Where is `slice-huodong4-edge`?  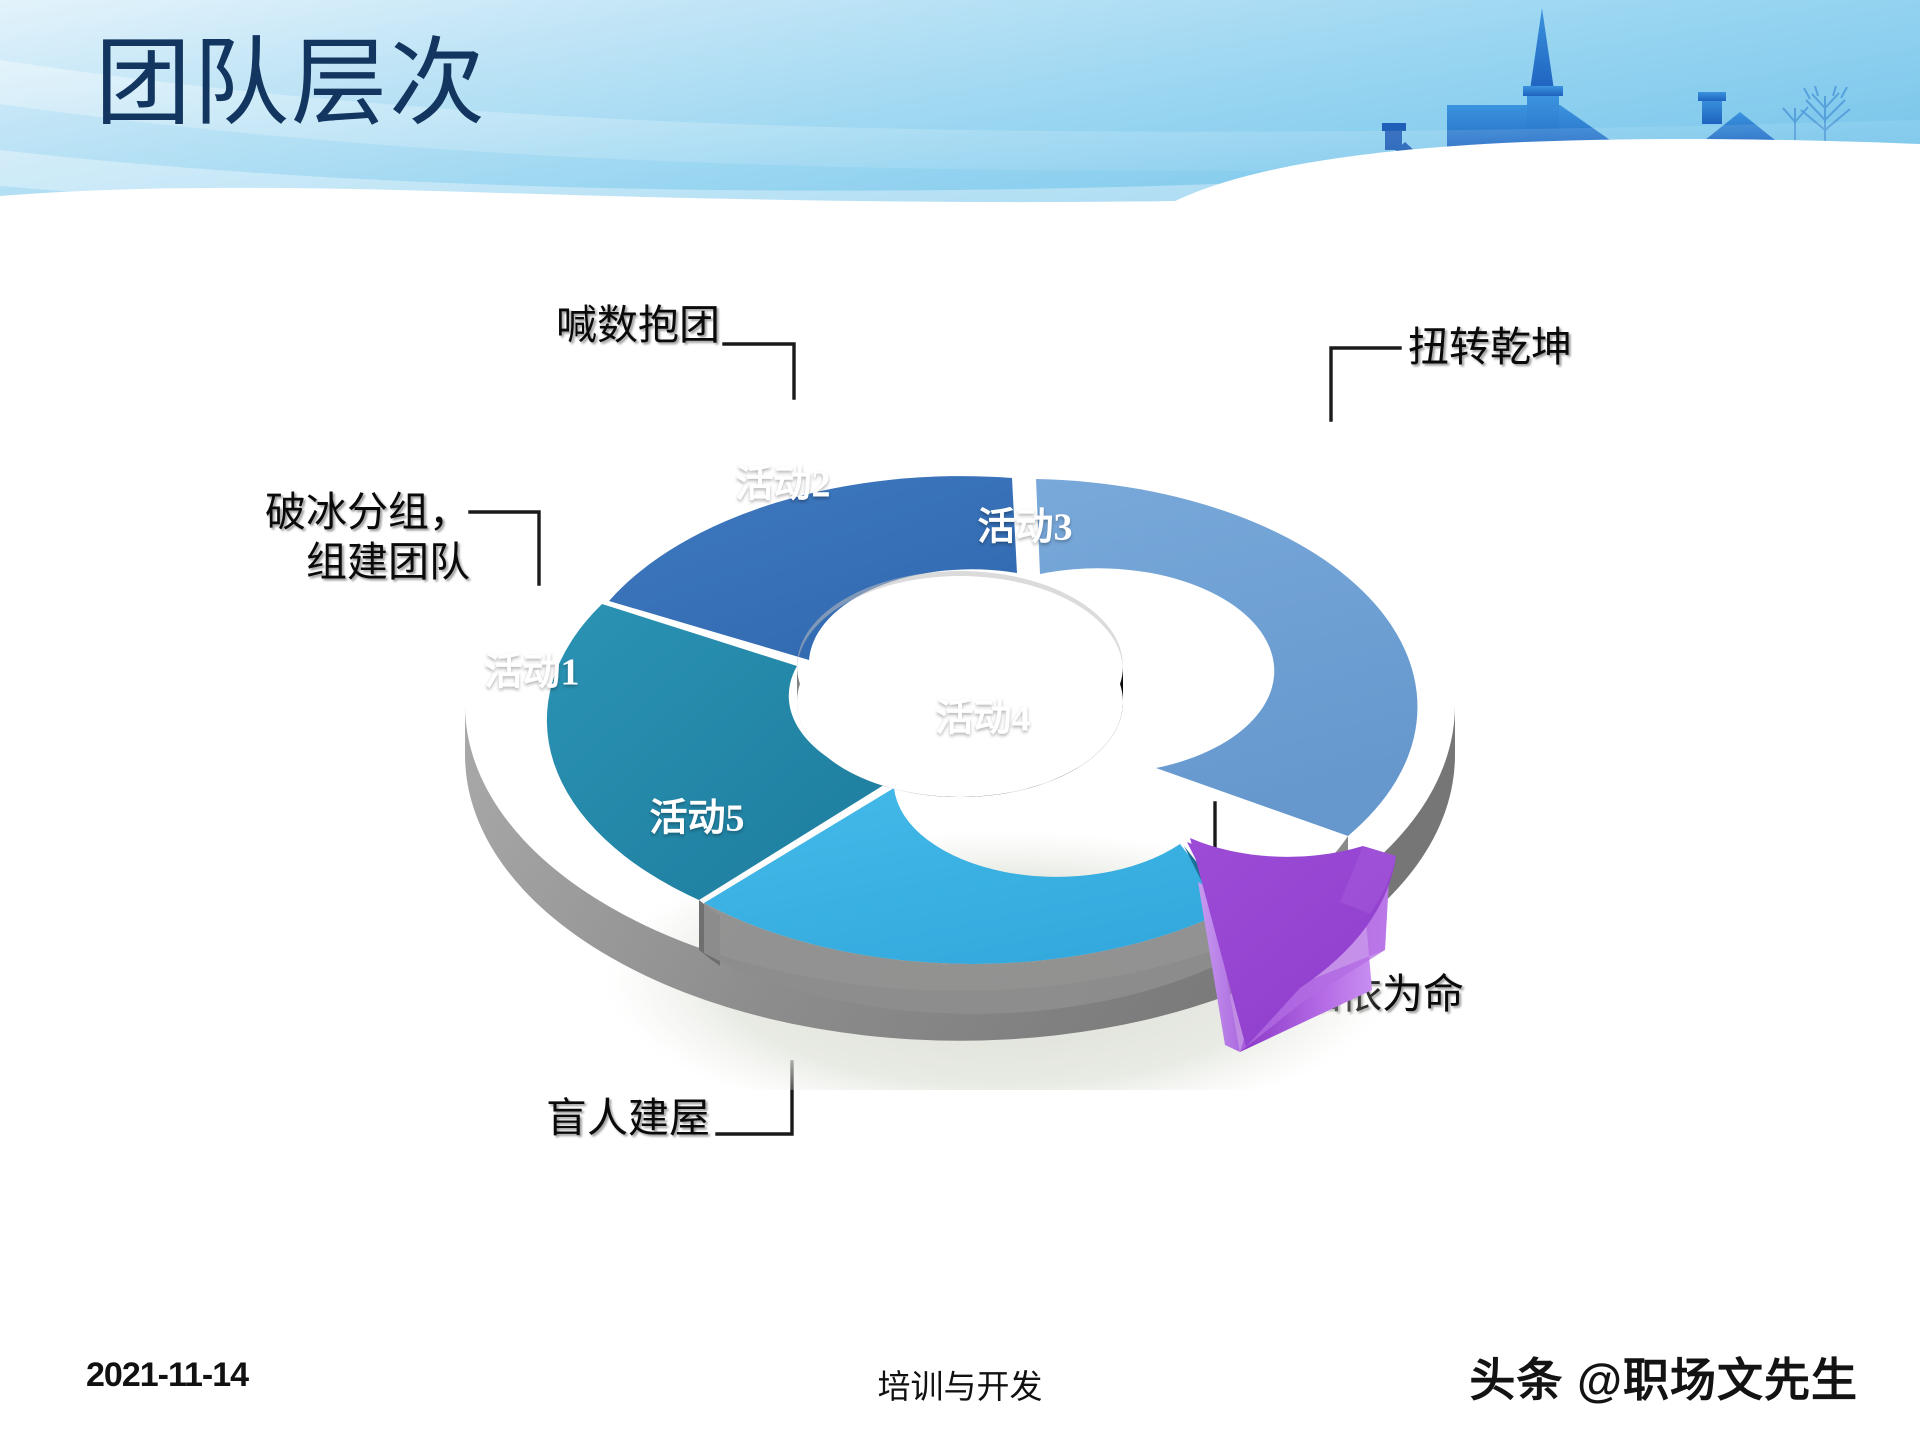 slice-huodong4-edge is located at coordinates (1368, 880).